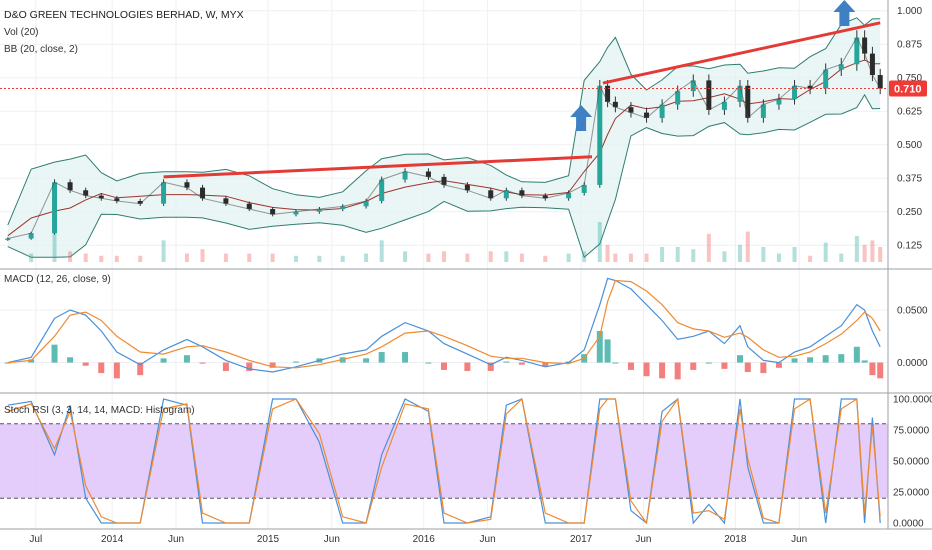 The width and height of the screenshot is (932, 550). I want to click on stoch-tick-label: 100.0000, so click(912, 399).